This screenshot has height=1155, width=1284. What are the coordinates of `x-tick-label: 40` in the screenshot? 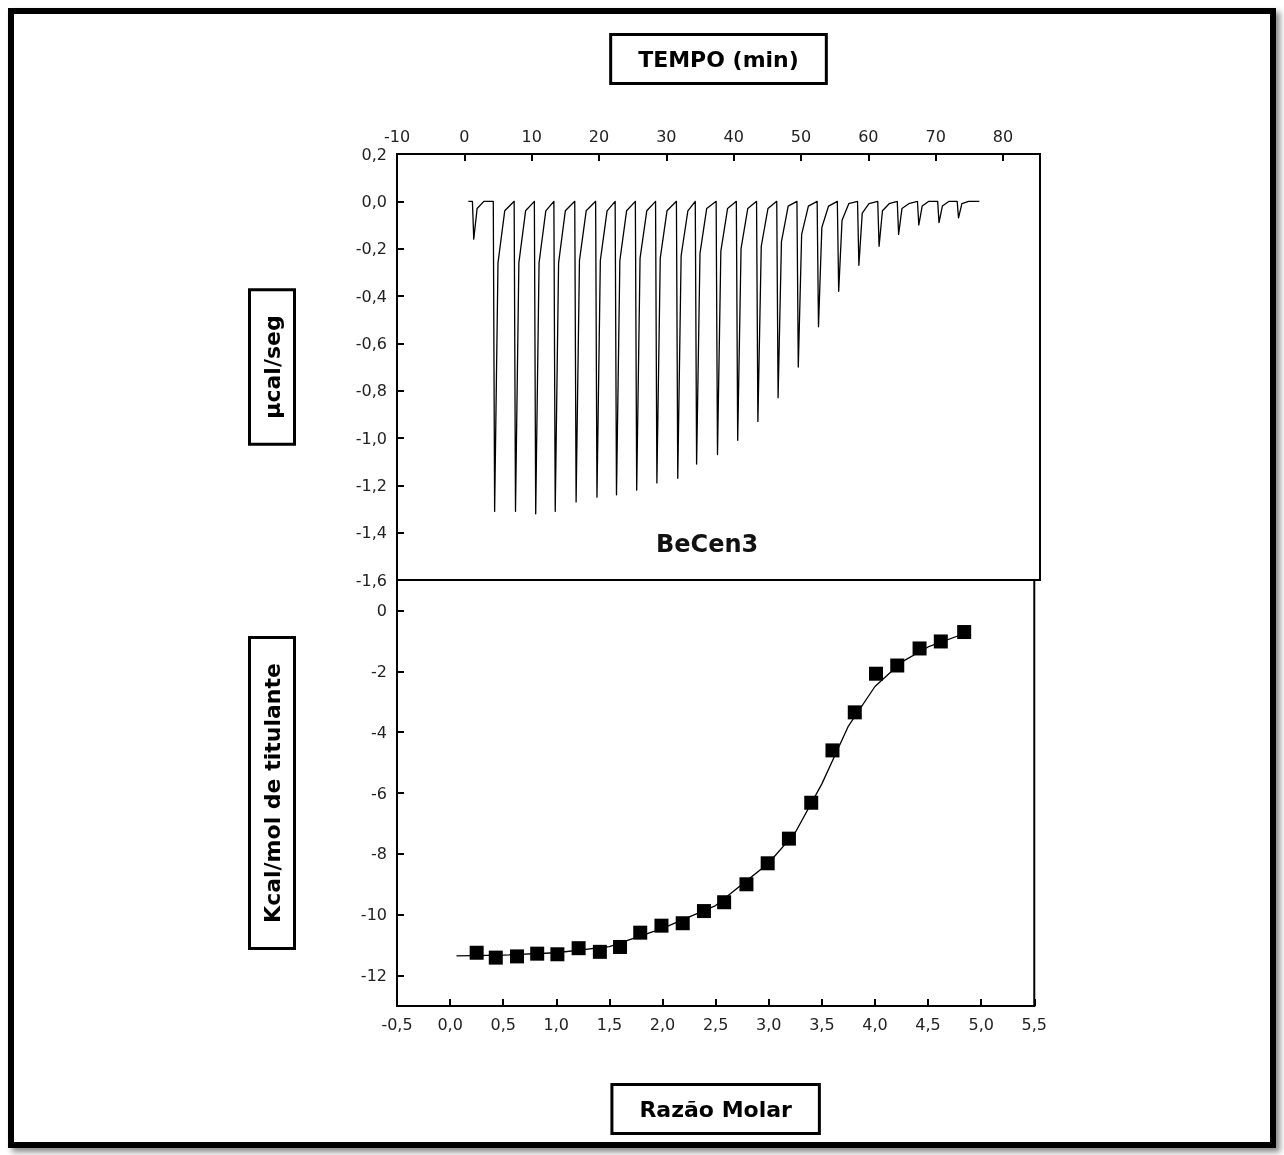 It's located at (733, 136).